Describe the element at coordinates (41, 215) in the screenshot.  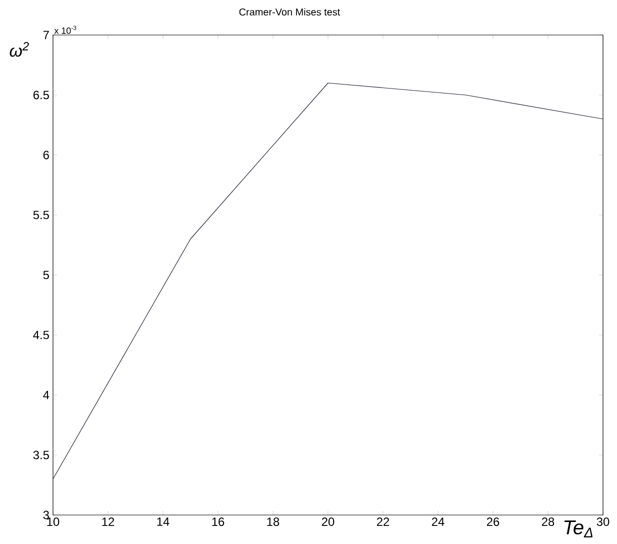
I see `y-tick-label: 5.5` at that location.